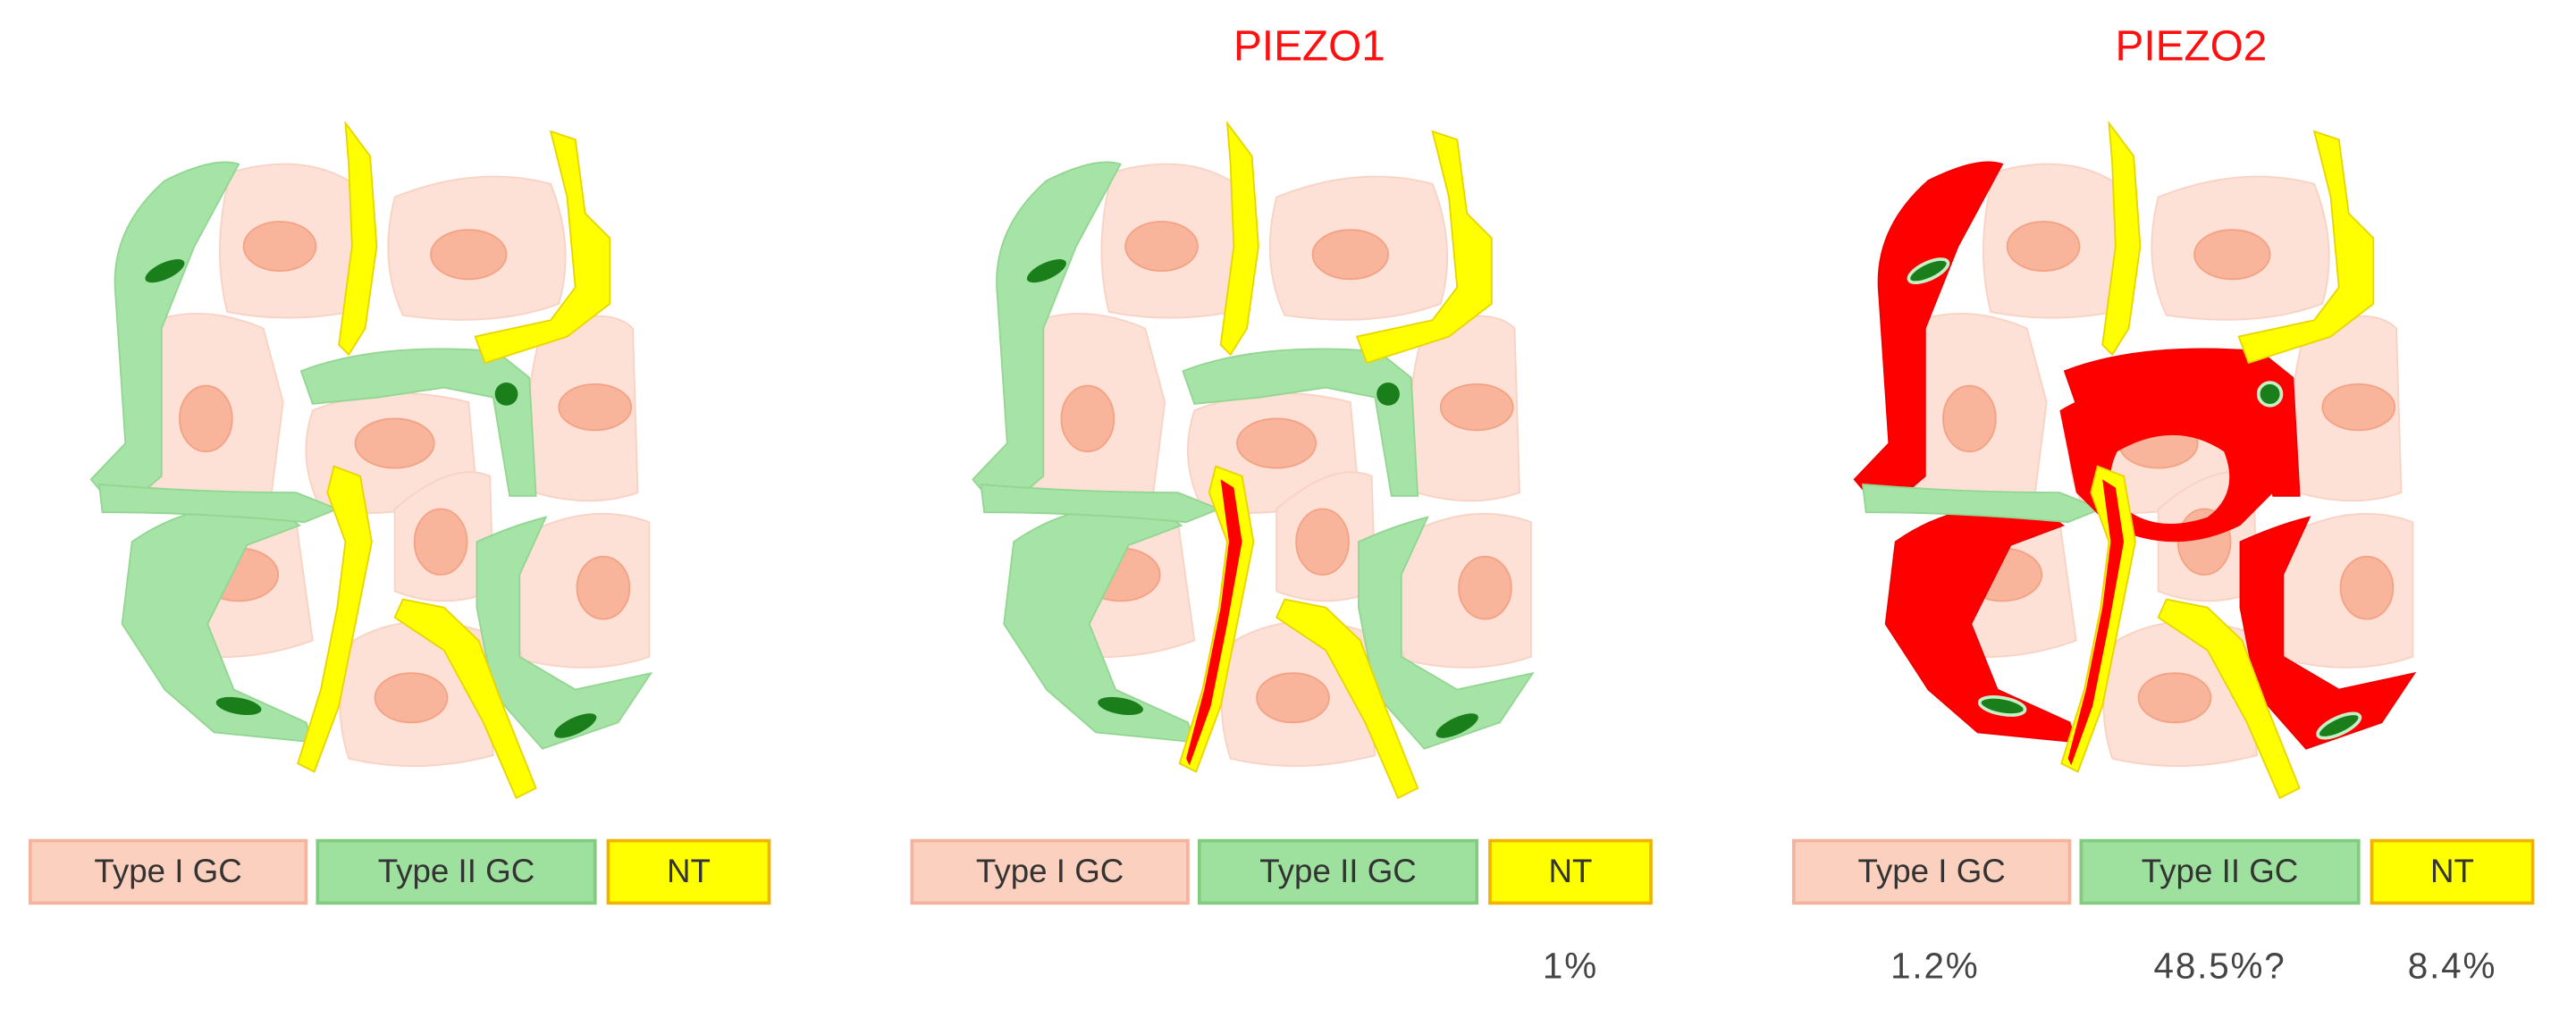 The height and width of the screenshot is (1018, 2576). Describe the element at coordinates (2452, 966) in the screenshot. I see `percentage: 8.4%` at that location.